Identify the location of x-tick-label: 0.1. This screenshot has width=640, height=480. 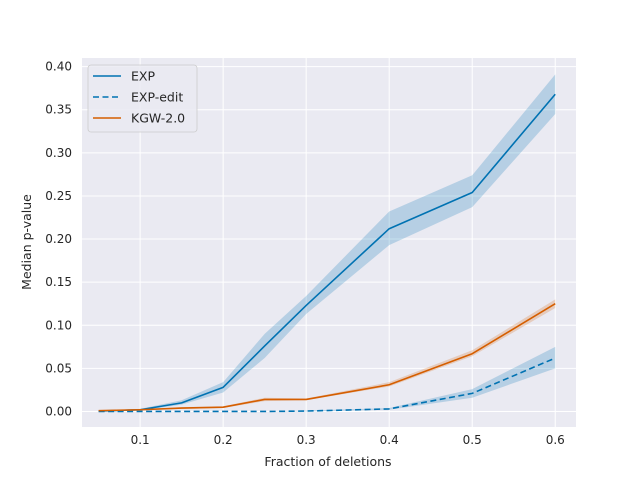
(140, 440).